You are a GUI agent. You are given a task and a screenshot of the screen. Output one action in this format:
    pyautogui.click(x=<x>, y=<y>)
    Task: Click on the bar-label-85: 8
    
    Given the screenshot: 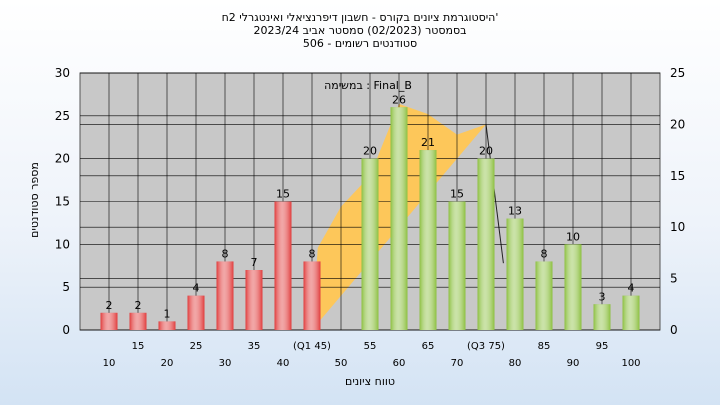 What is the action you would take?
    pyautogui.click(x=544, y=253)
    